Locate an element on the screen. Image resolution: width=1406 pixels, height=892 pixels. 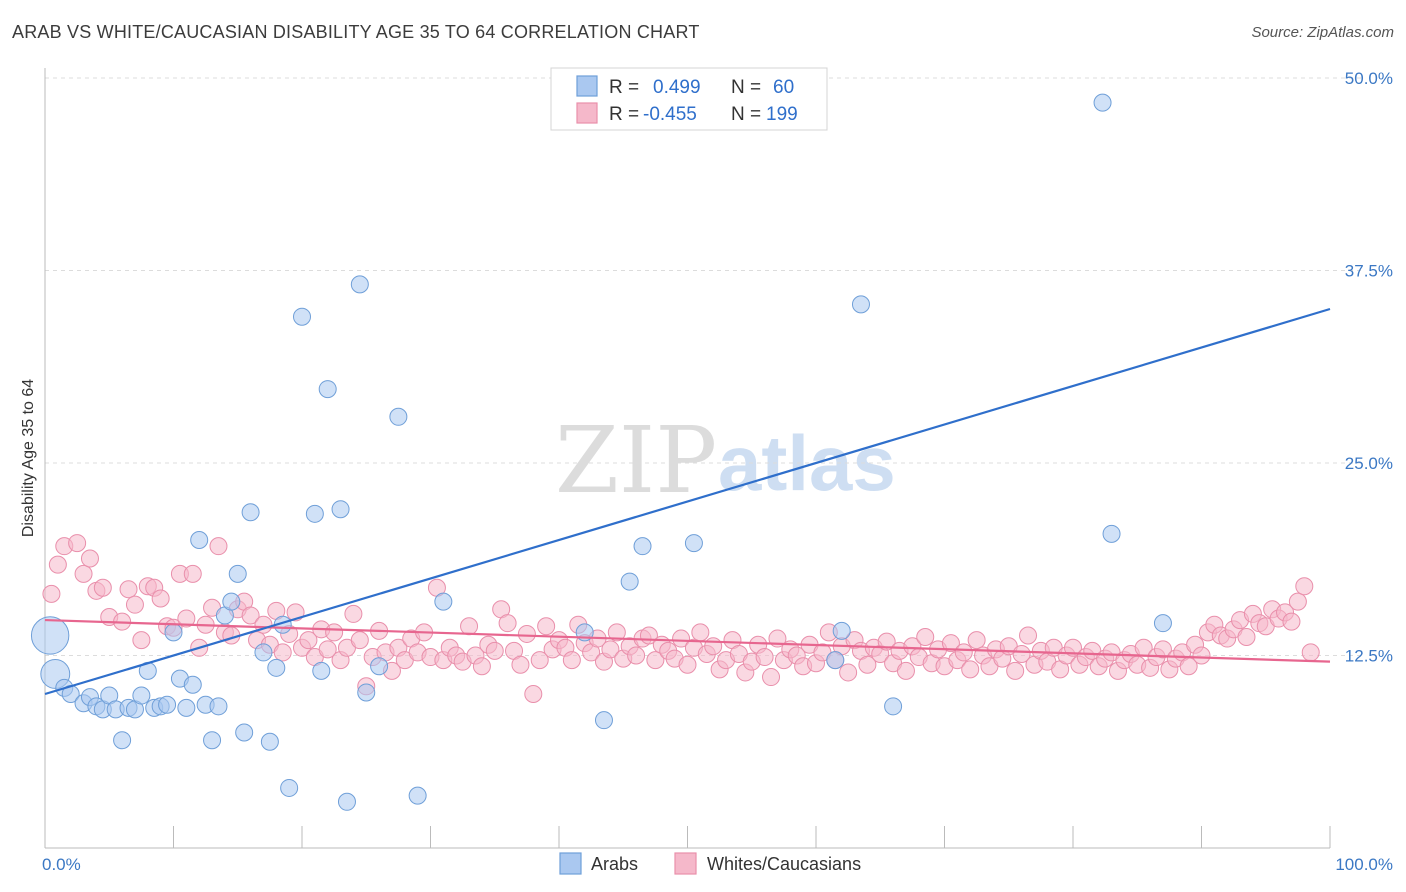
y-tick-label-3: 50.0% is located at coordinates (1369, 78).